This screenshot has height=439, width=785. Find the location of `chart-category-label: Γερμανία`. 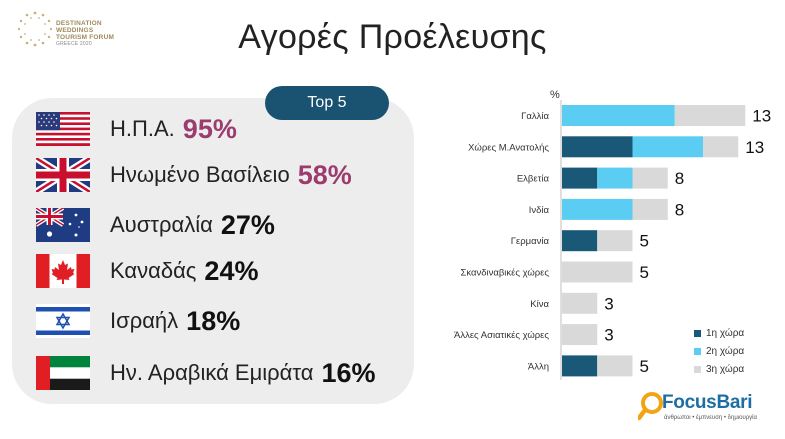

chart-category-label: Γερμανία is located at coordinates (530, 241).